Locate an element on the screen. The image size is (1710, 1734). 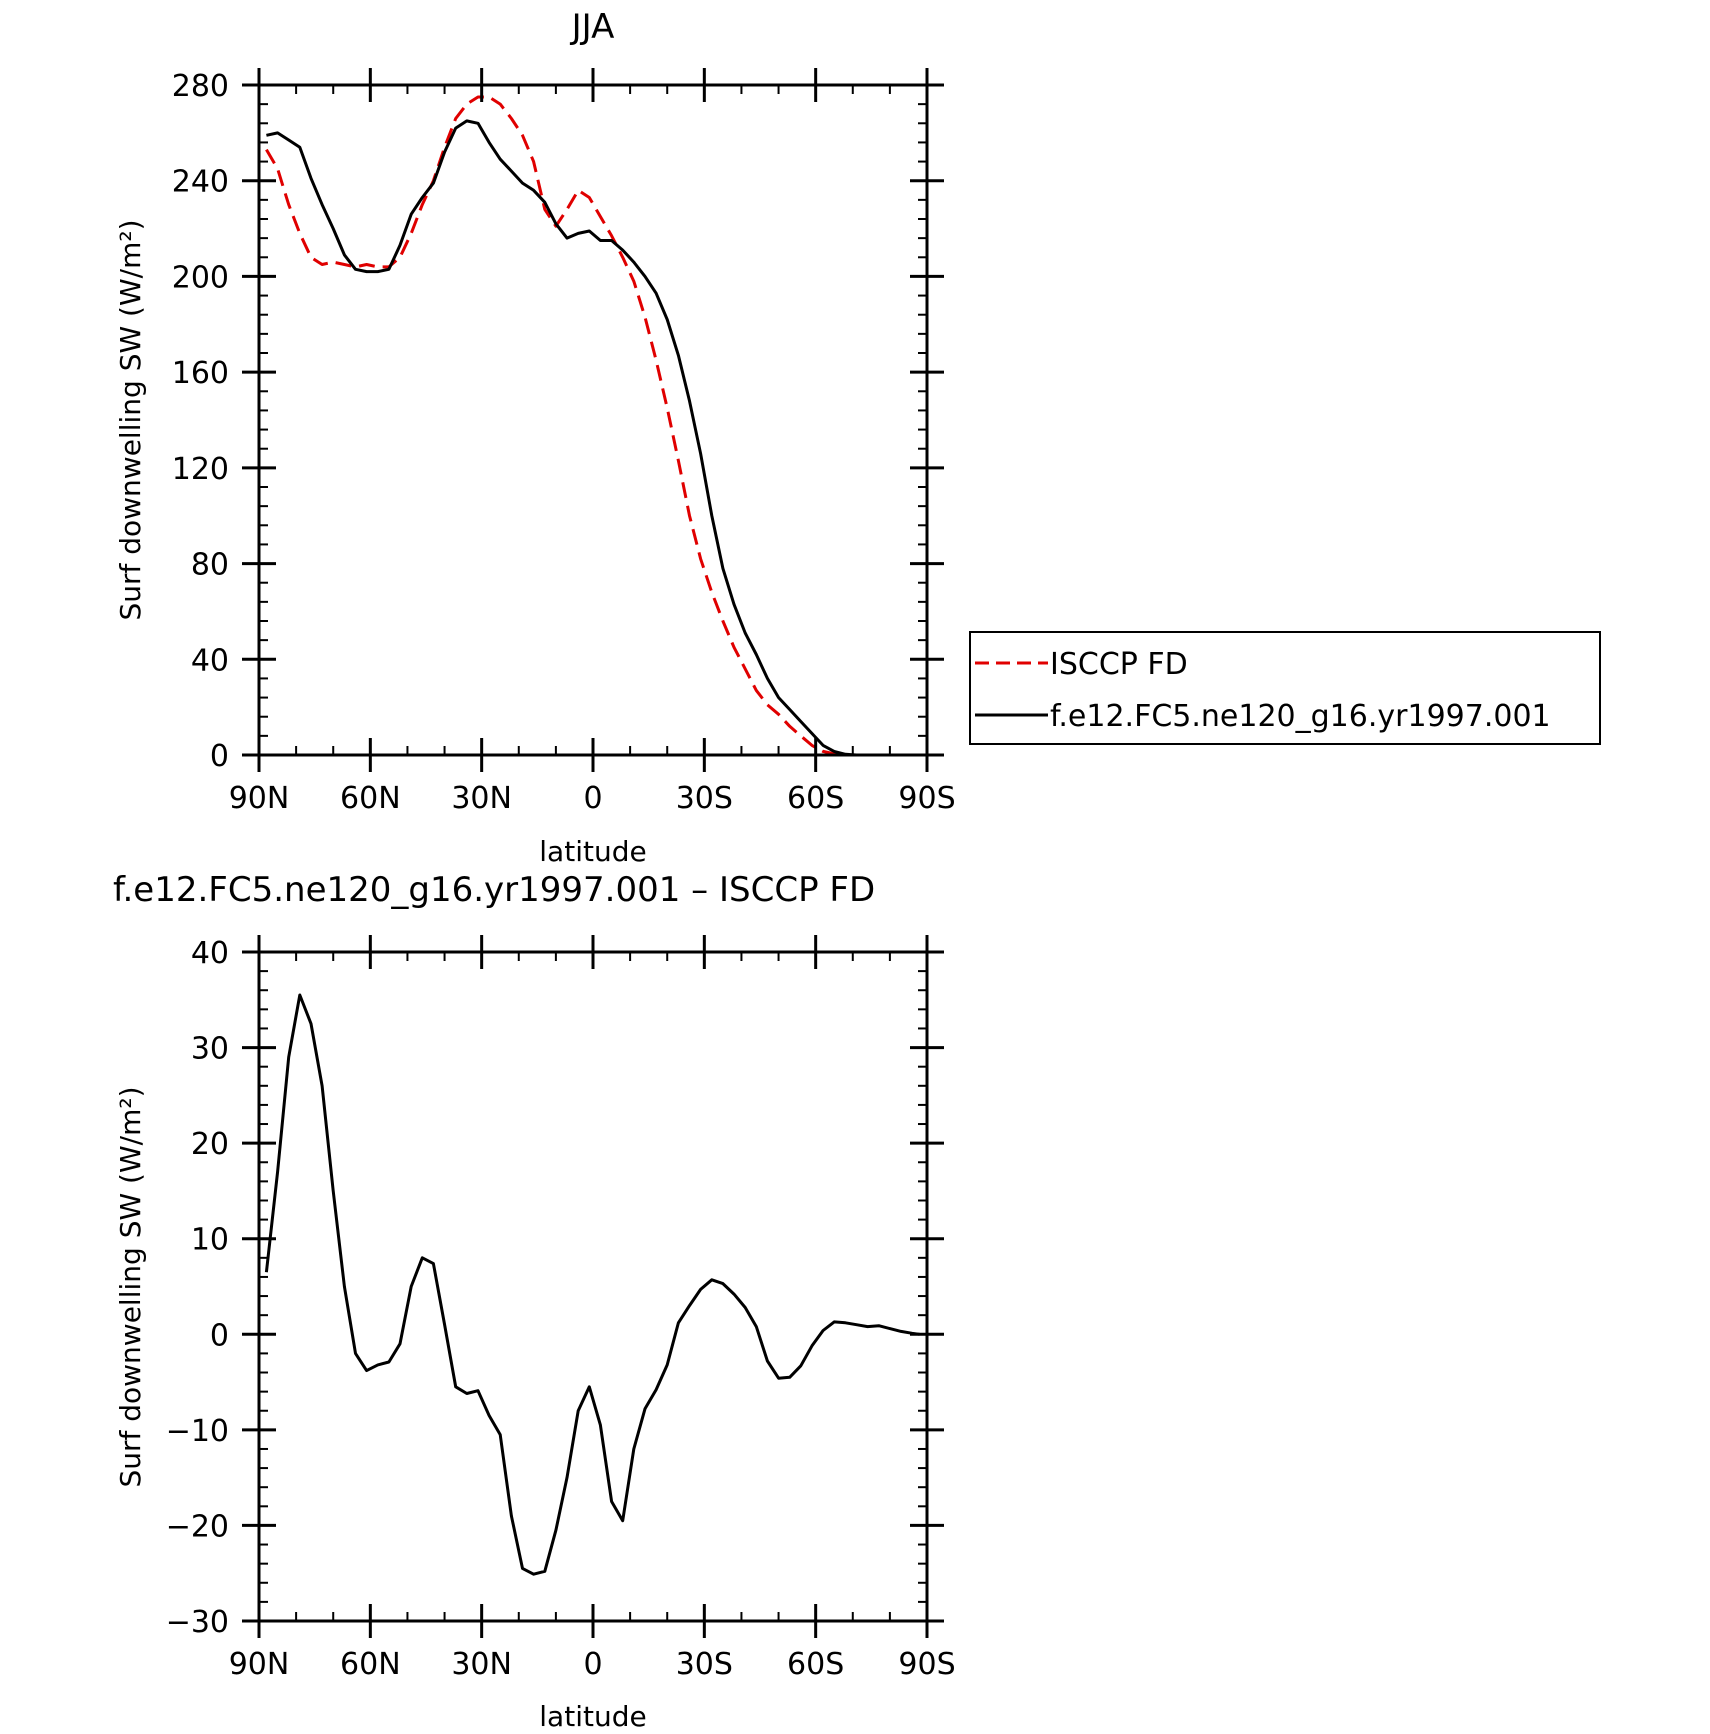
y-tick-label: −10 is located at coordinates (197, 1431).